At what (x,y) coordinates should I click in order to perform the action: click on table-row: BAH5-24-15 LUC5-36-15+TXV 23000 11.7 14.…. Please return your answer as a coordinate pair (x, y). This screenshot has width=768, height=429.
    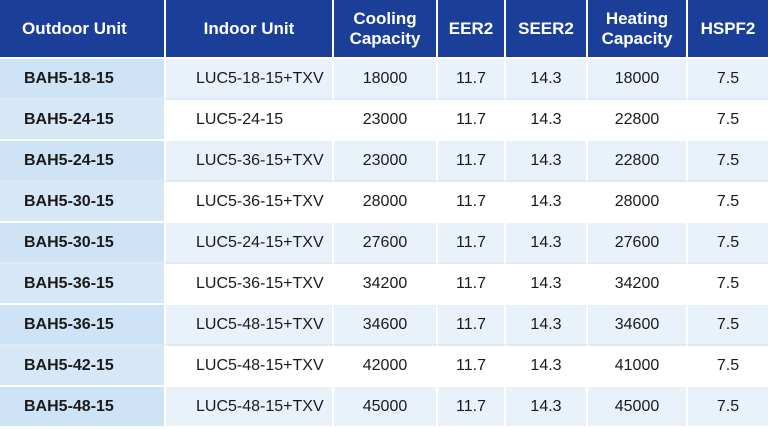
    Looking at the image, I should click on (384, 159).